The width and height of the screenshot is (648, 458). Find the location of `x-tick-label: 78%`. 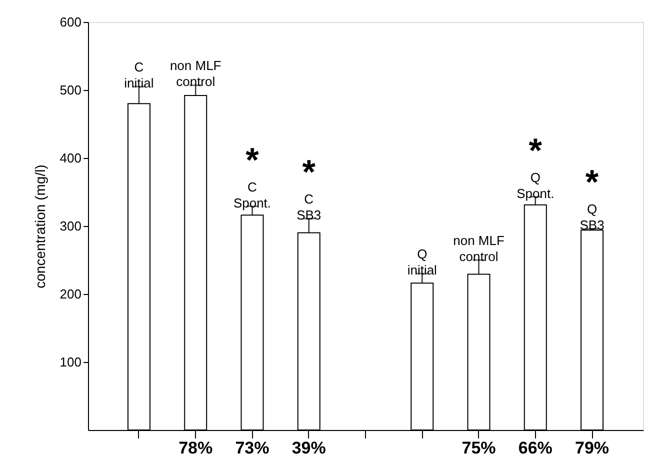

x-tick-label: 78% is located at coordinates (195, 448).